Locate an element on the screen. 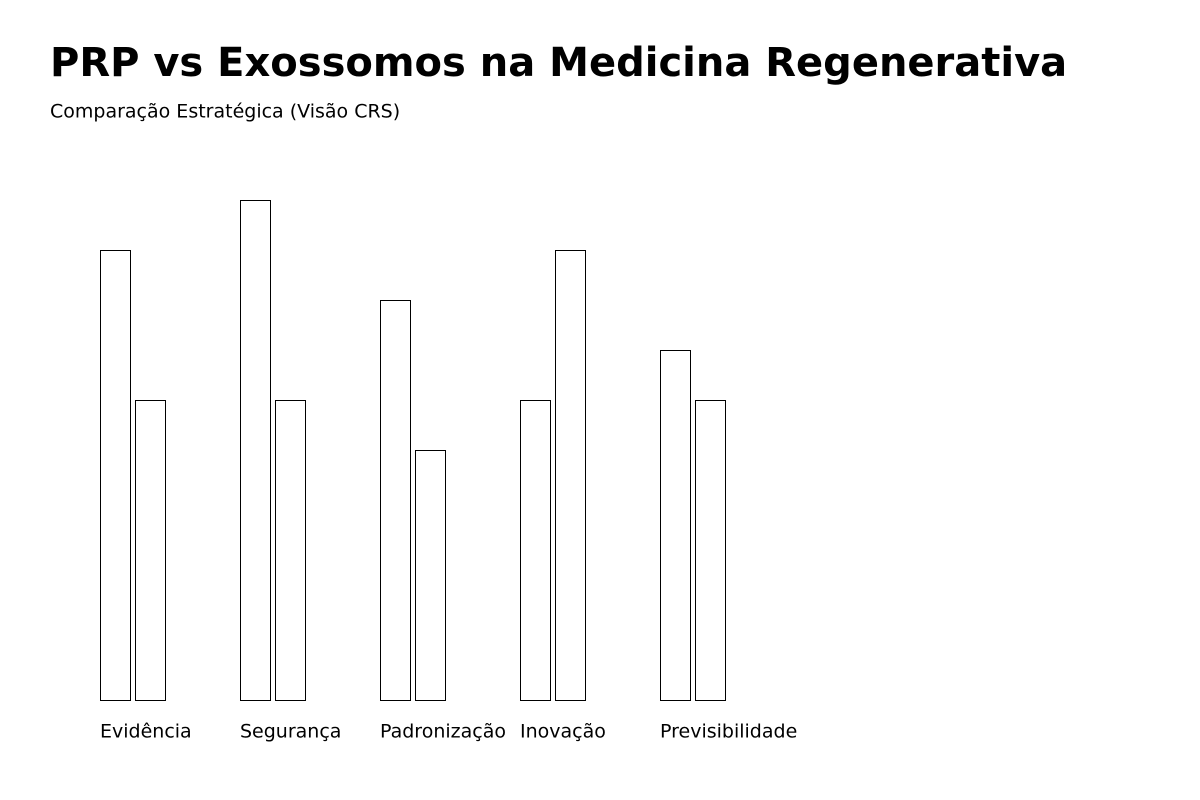  x-tick-label: Previsibilidade is located at coordinates (728, 732).